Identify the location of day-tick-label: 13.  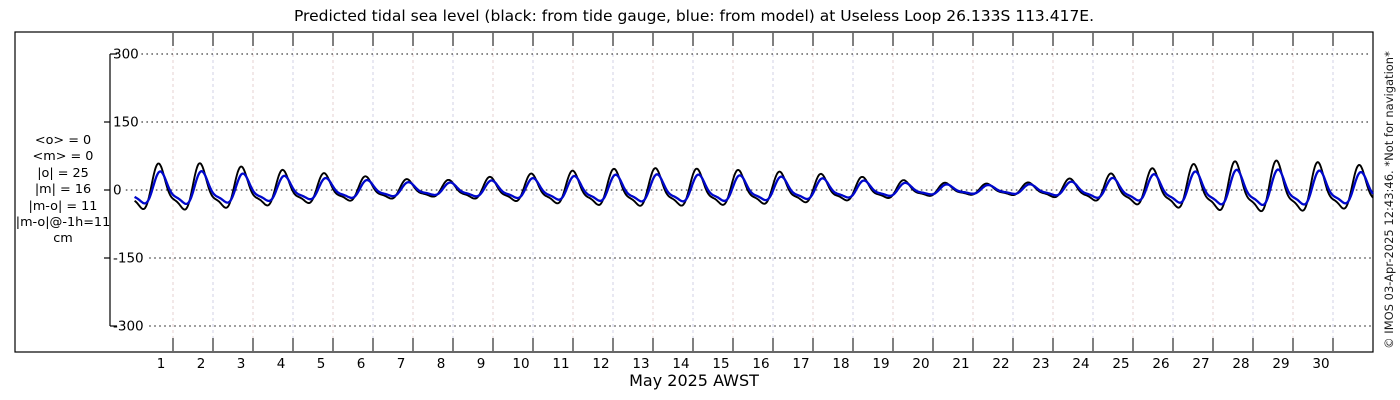
(640, 364).